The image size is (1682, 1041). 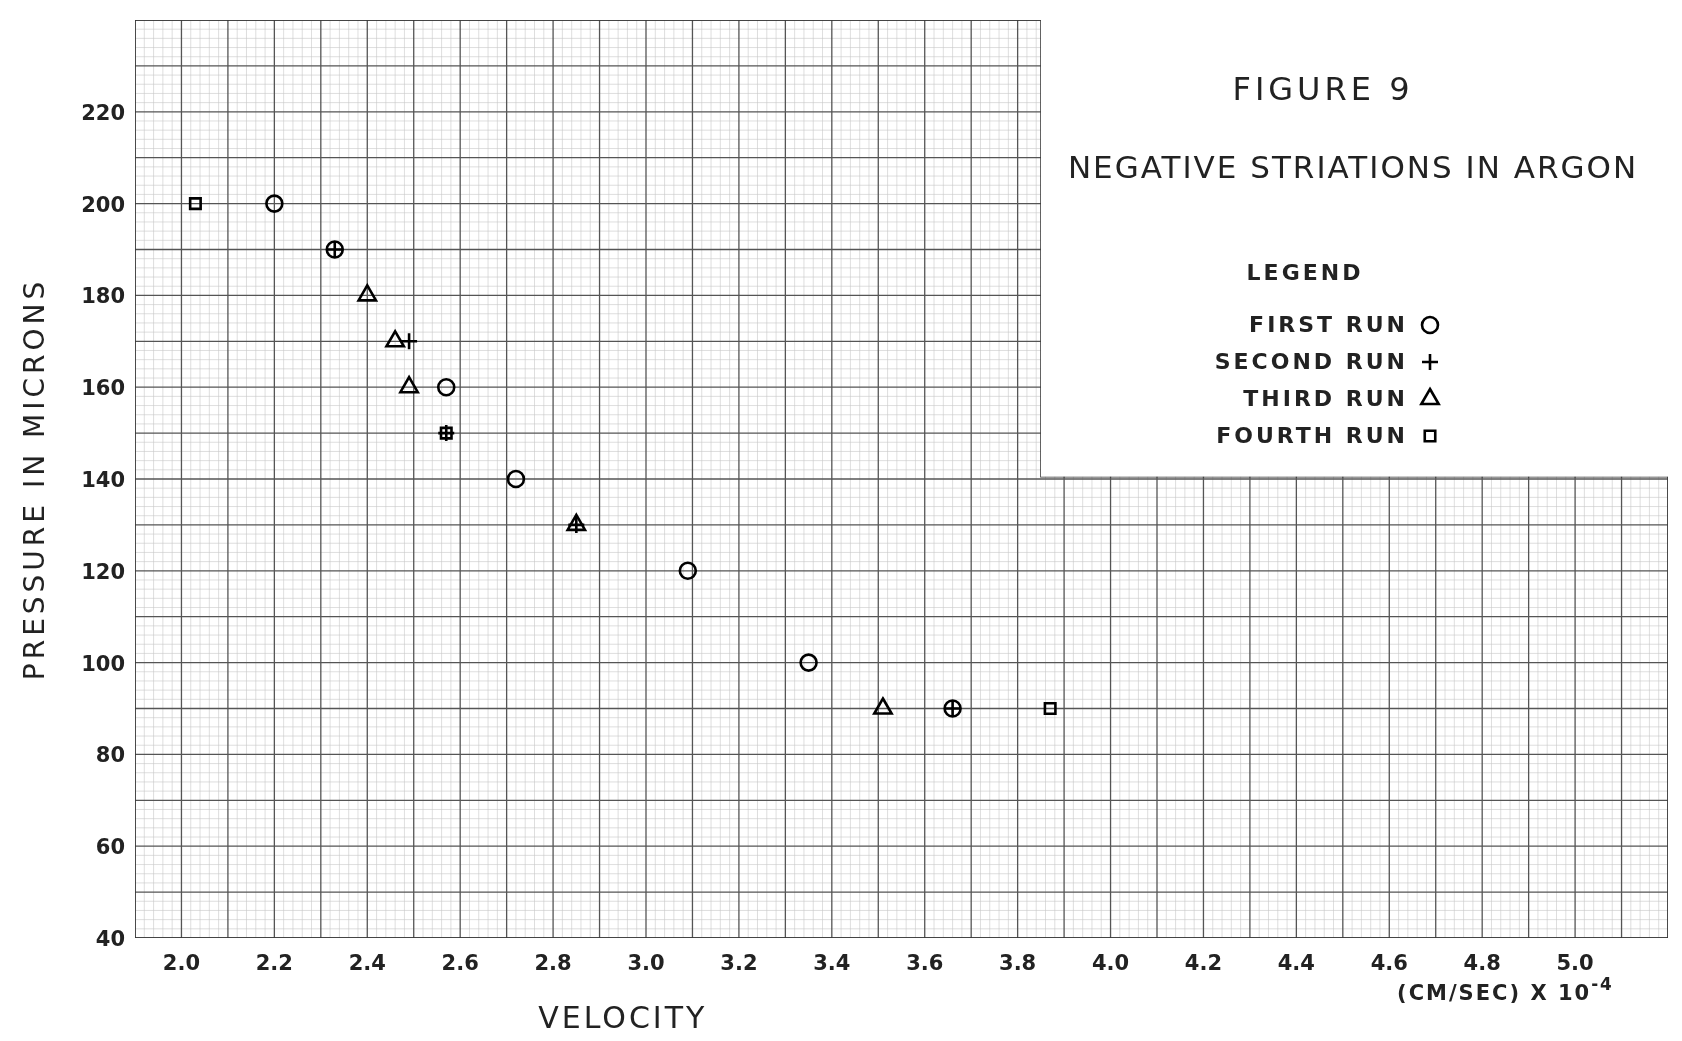 I want to click on x-tick-label: 4.0, so click(x=1110, y=963).